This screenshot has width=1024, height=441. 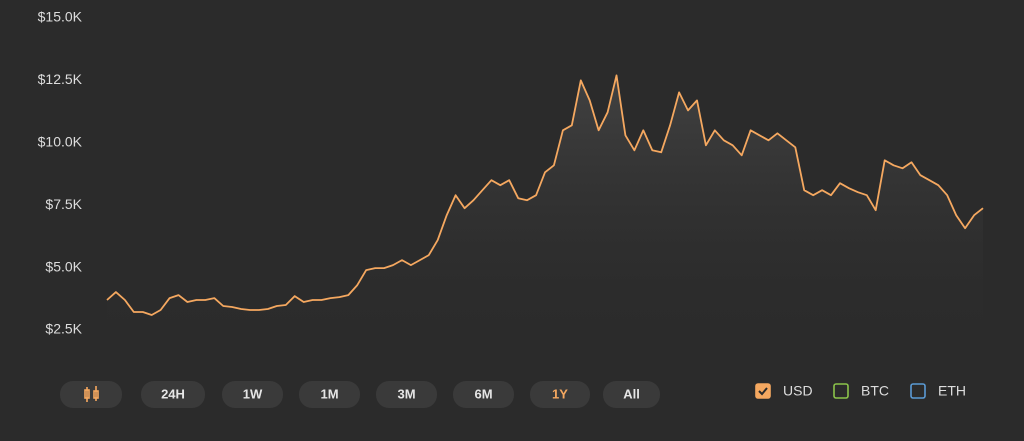 What do you see at coordinates (875, 391) in the screenshot?
I see `legend-label: BTC` at bounding box center [875, 391].